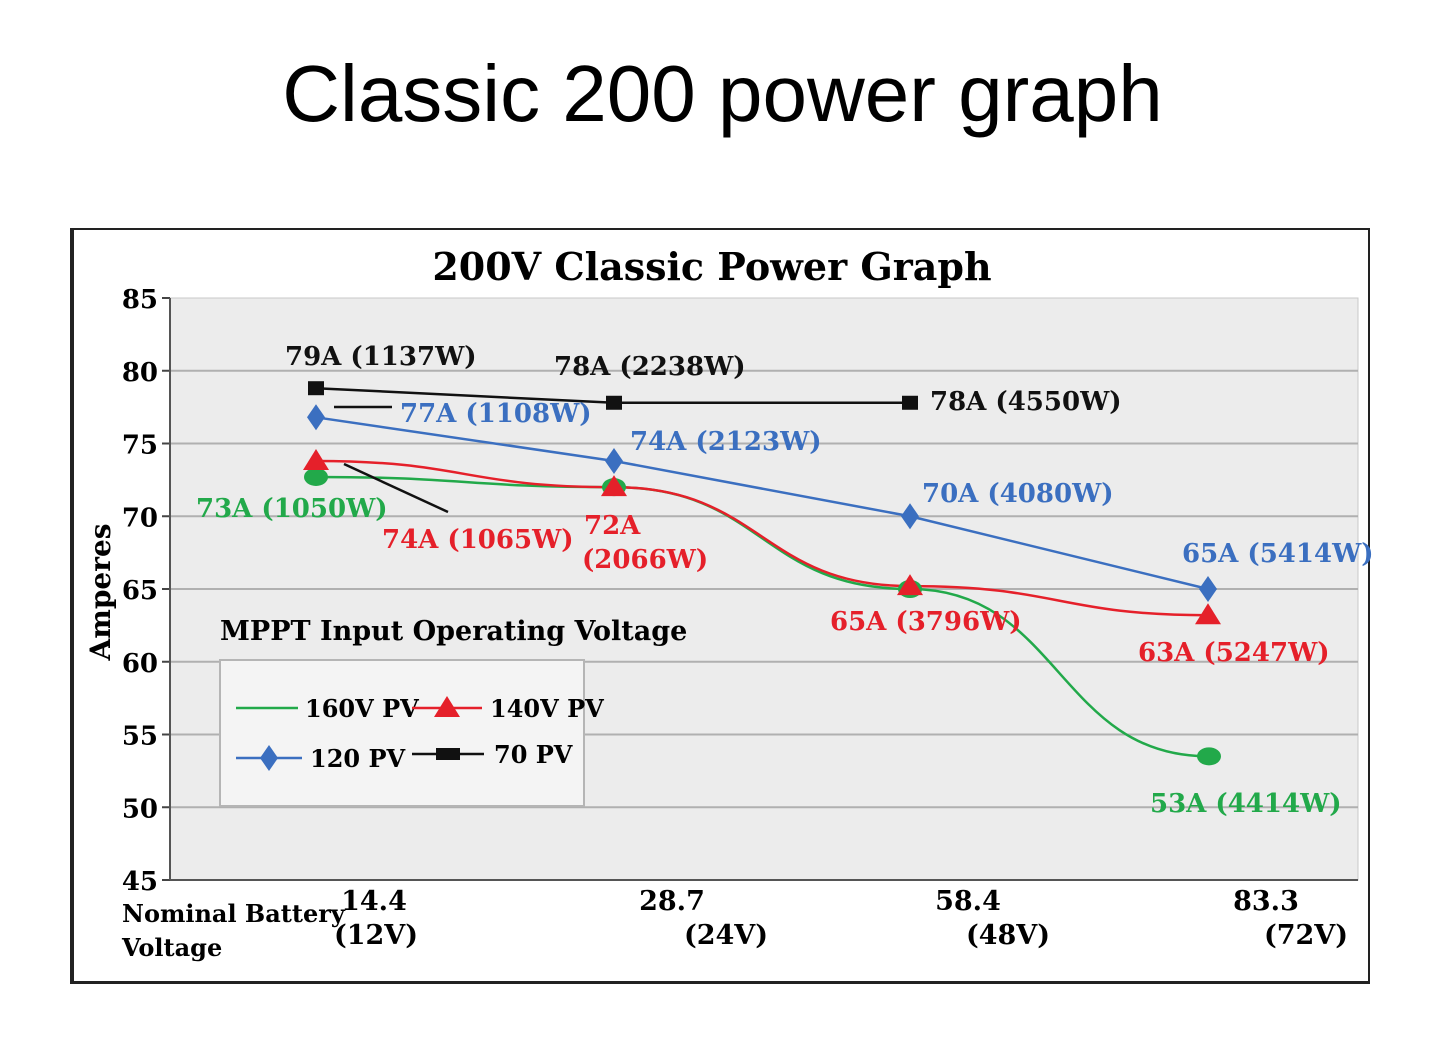 The width and height of the screenshot is (1445, 1060). I want to click on data-label: 74A (1065W), so click(478, 540).